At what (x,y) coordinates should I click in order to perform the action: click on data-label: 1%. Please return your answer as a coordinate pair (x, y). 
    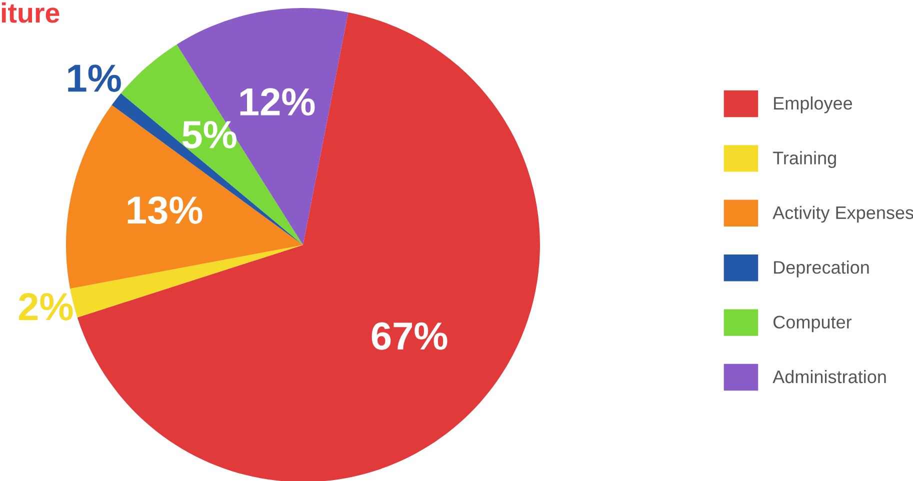
    Looking at the image, I should click on (94, 78).